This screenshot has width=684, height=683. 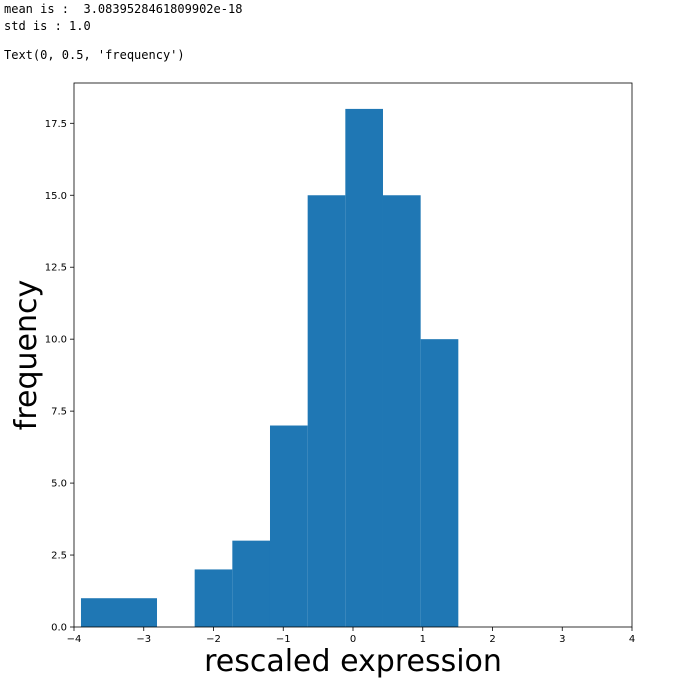 I want to click on y-axis-label: frequency, so click(x=26, y=355).